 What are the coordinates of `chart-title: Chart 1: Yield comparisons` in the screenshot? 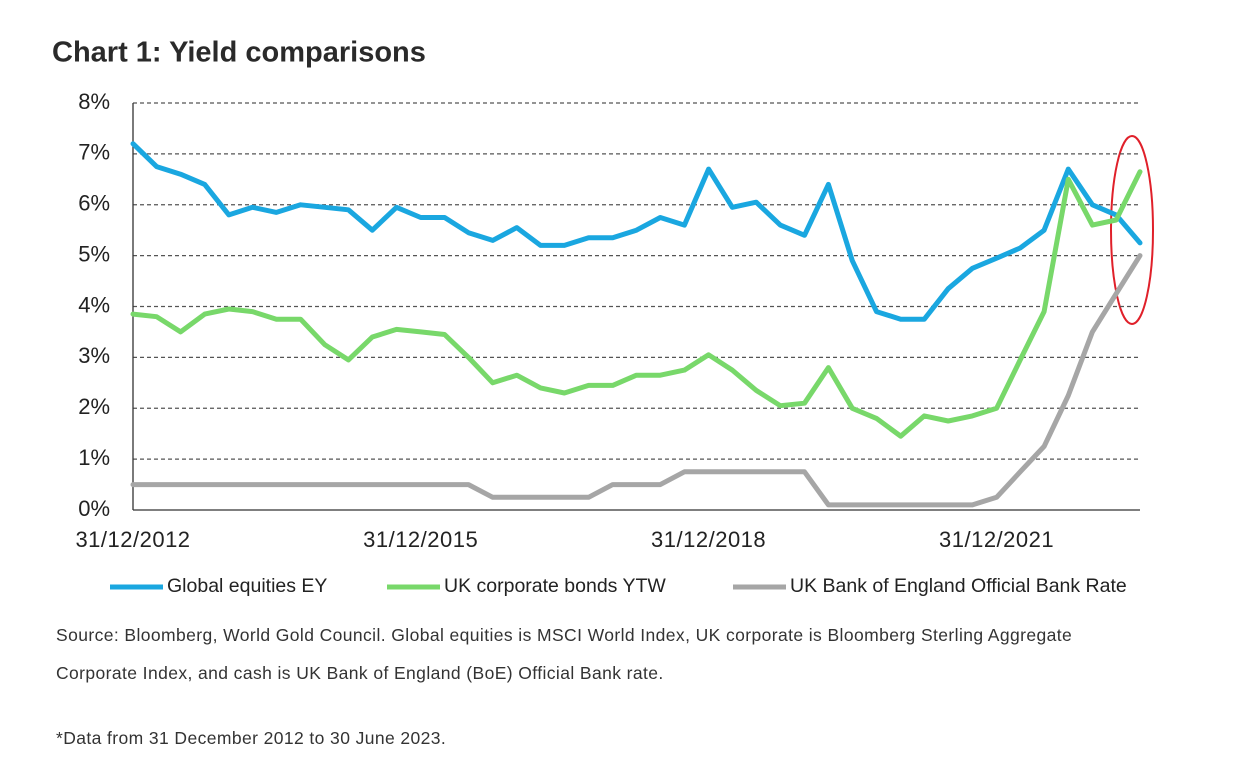 It's located at (239, 53).